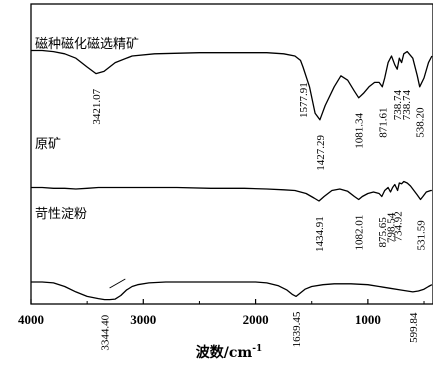 This screenshot has width=433, height=367. Describe the element at coordinates (61, 214) in the screenshot. I see `series-name-3: 苛性淀粉` at that location.